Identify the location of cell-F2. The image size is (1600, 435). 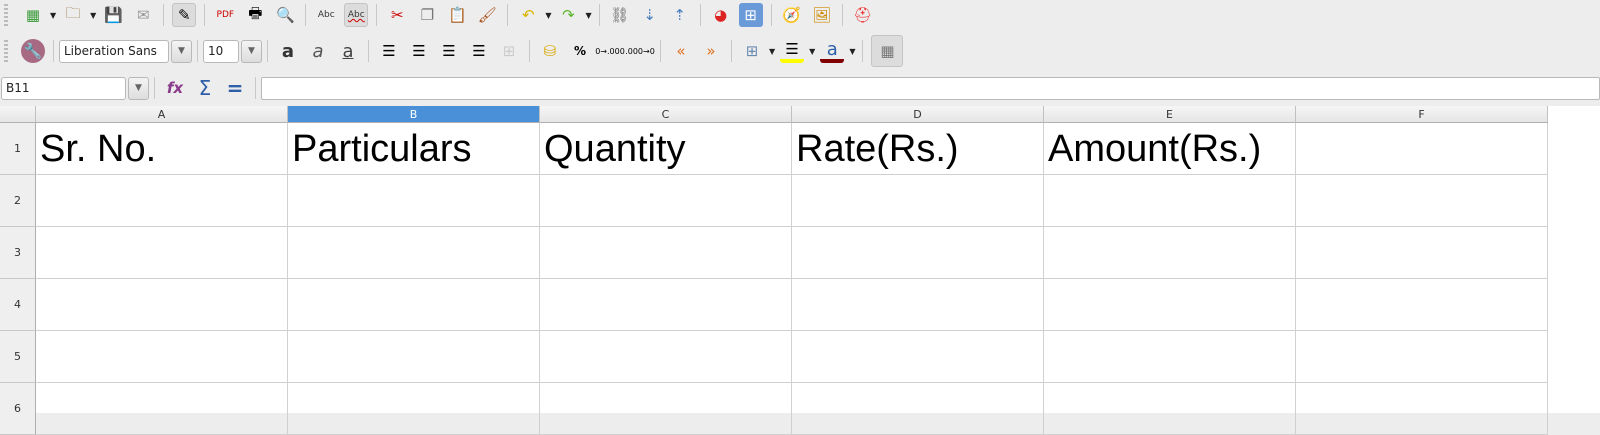
(1422, 201).